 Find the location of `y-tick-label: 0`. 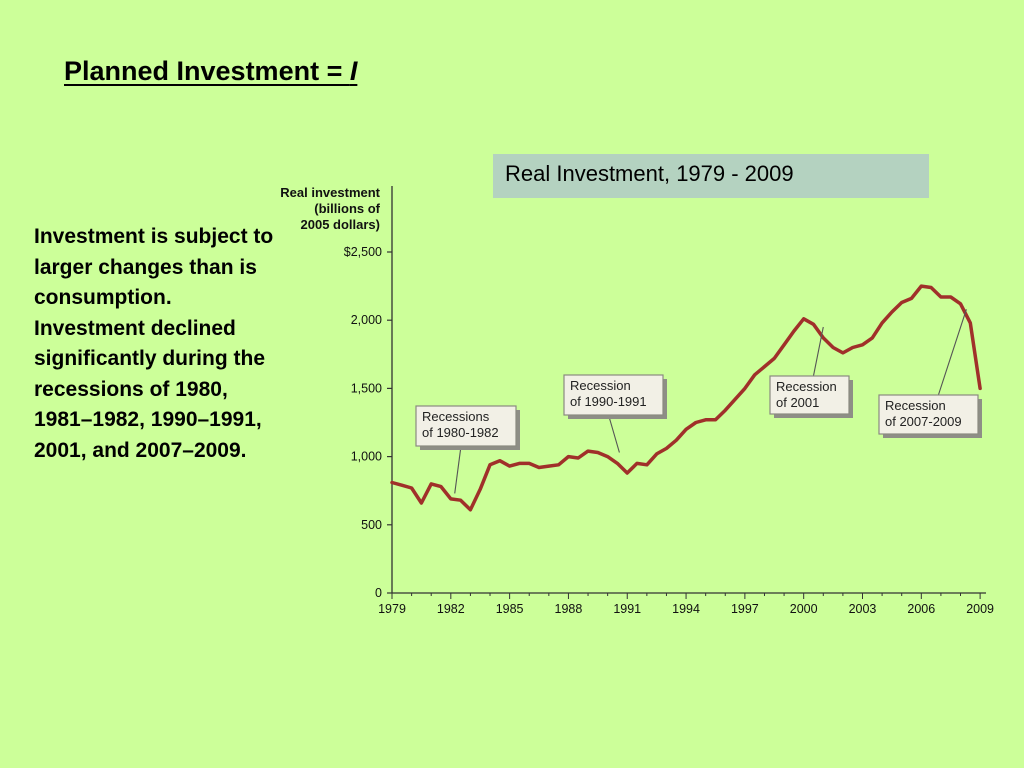

y-tick-label: 0 is located at coordinates (378, 593).